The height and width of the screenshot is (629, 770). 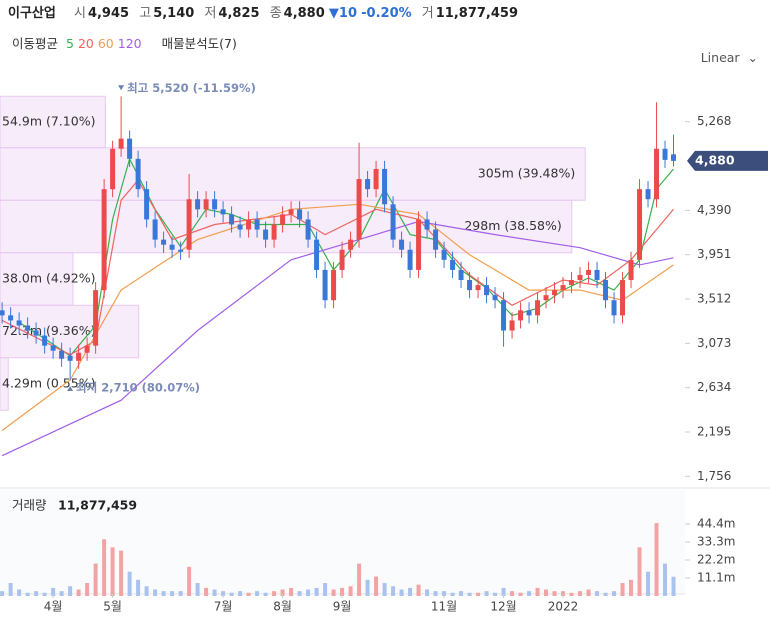 What do you see at coordinates (223, 607) in the screenshot?
I see `x-tick-label: 7월` at bounding box center [223, 607].